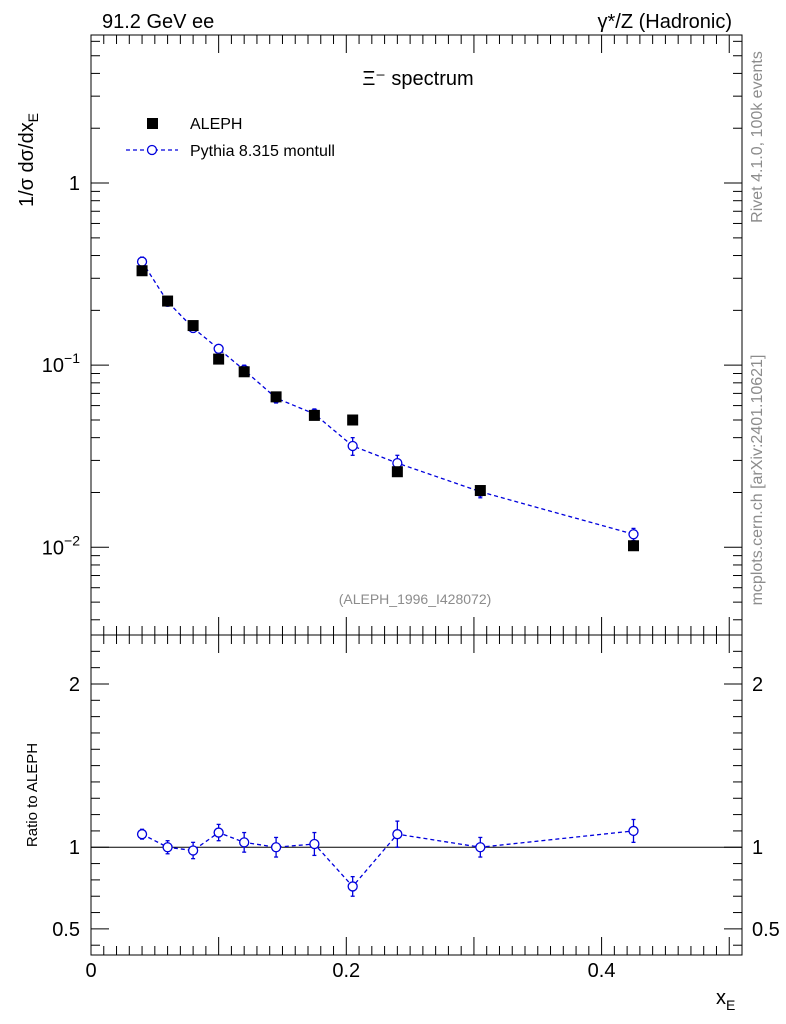 This screenshot has width=786, height=1024. Describe the element at coordinates (757, 480) in the screenshot. I see `mcplots-label: mcplots.cern.ch [arXiv:2401.10621]` at that location.